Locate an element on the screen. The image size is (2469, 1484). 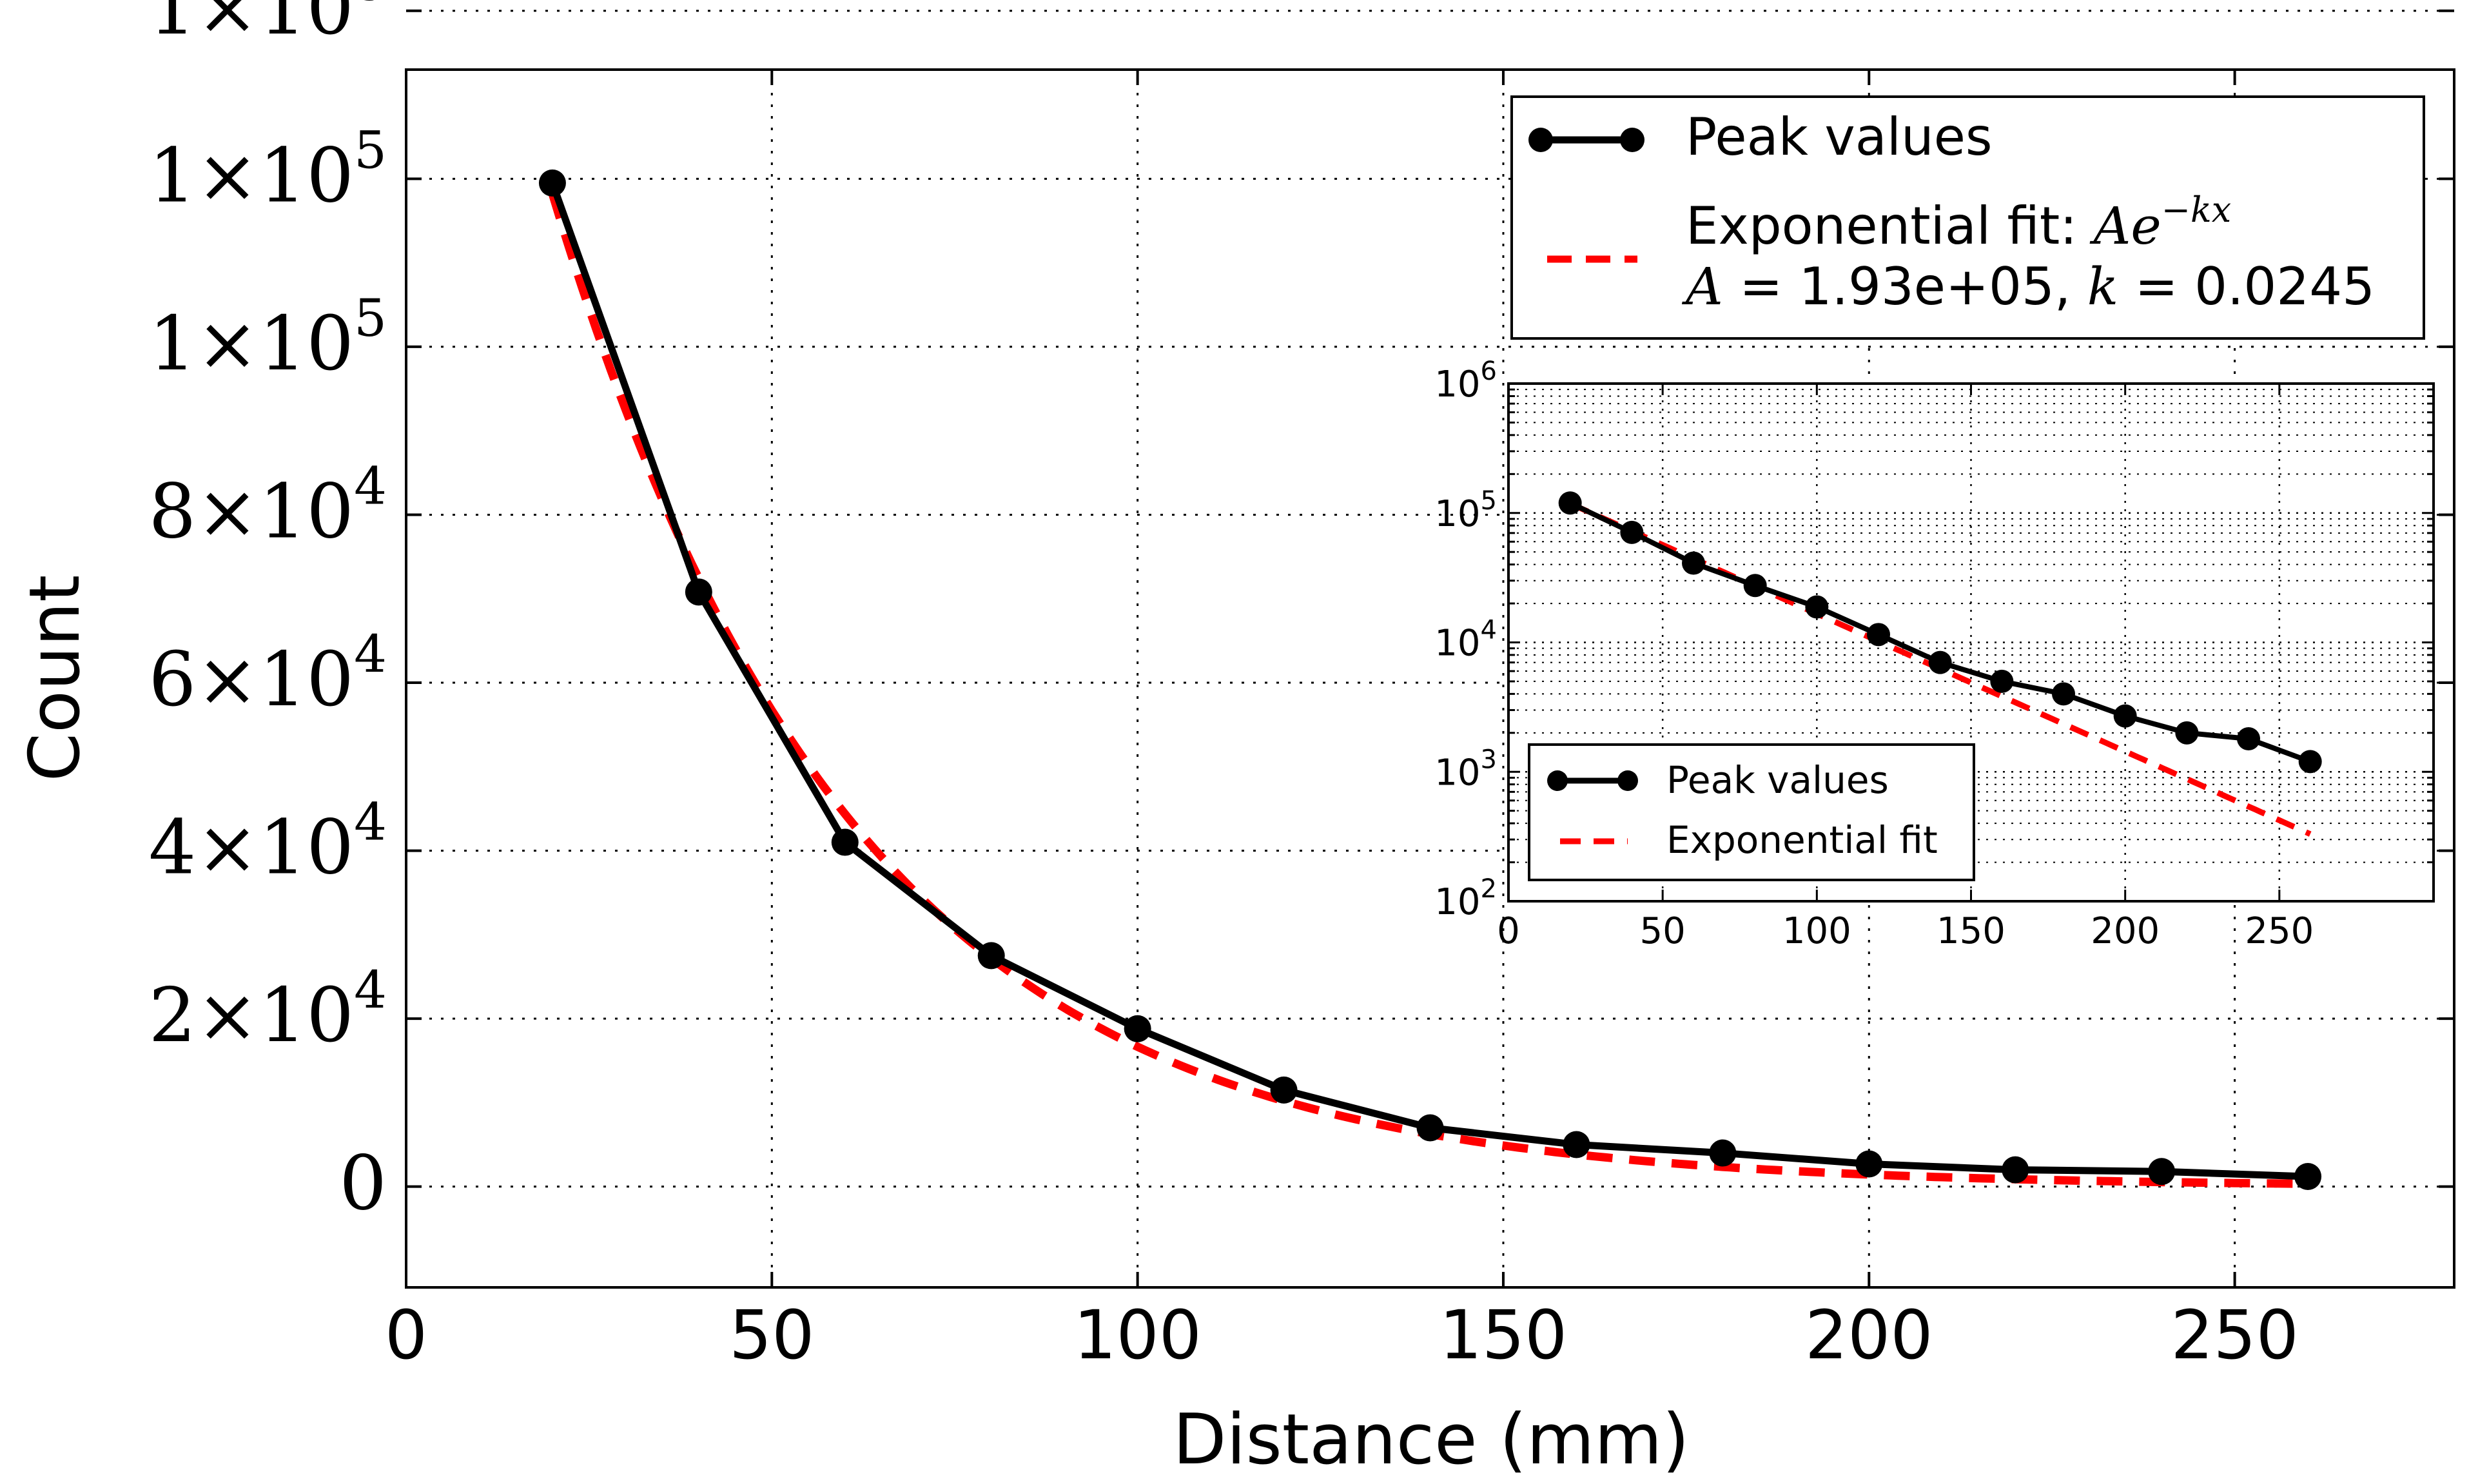
inset-y-tick-label: 10⁴ is located at coordinates (1465, 640).